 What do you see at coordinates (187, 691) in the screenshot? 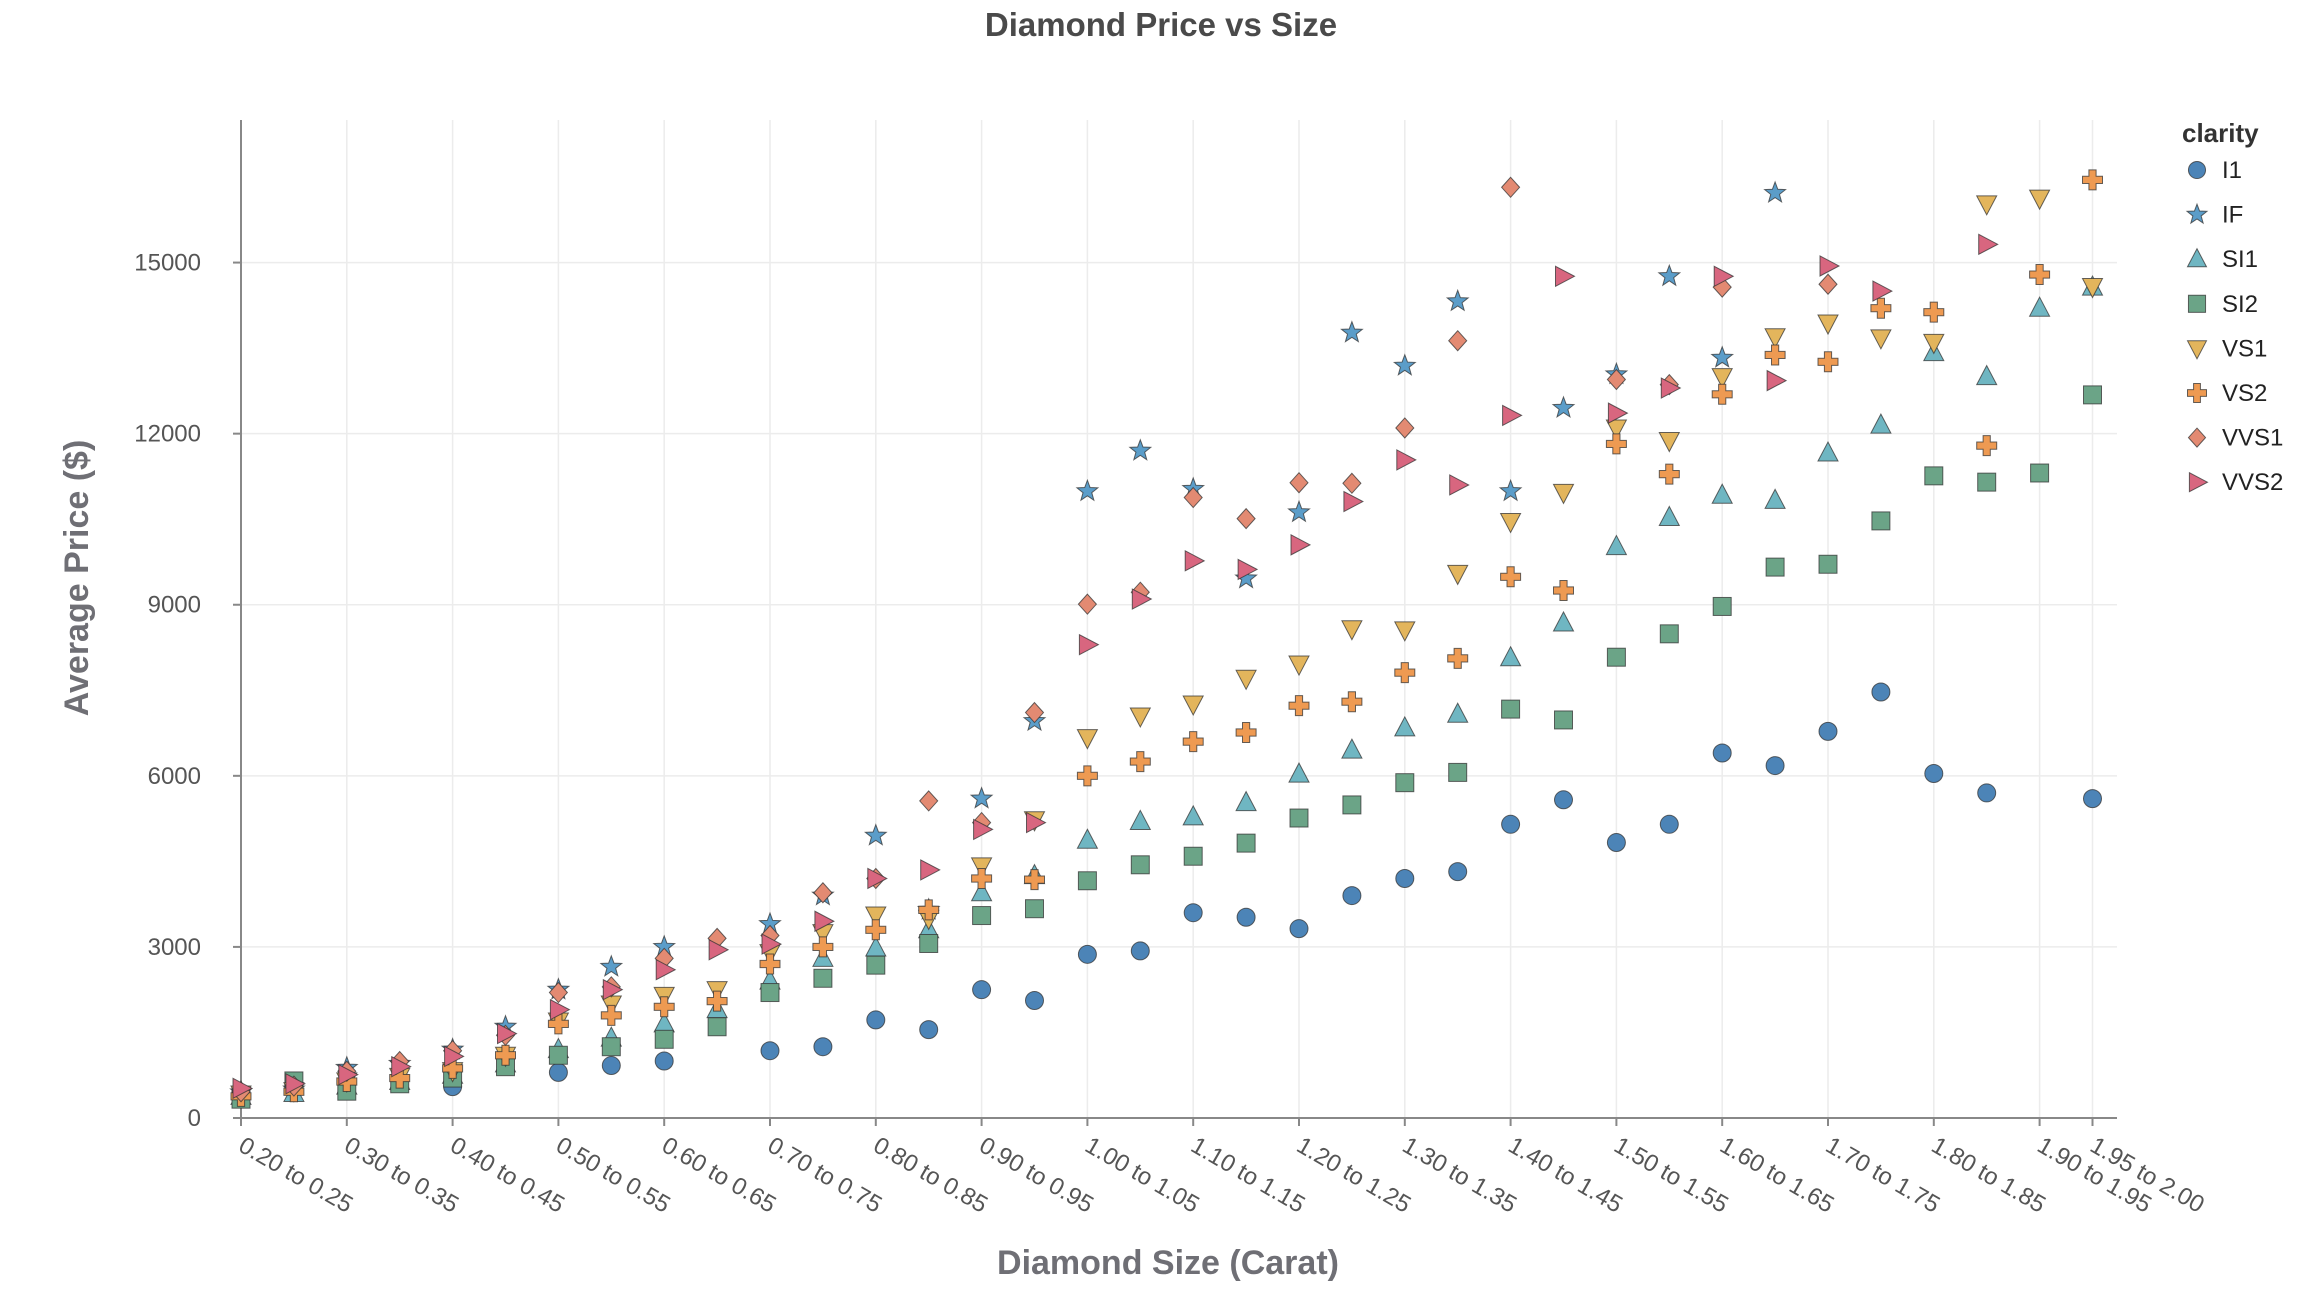
I see `y-axis-ticks: 0 3000 6000 9000 12000 15000` at bounding box center [187, 691].